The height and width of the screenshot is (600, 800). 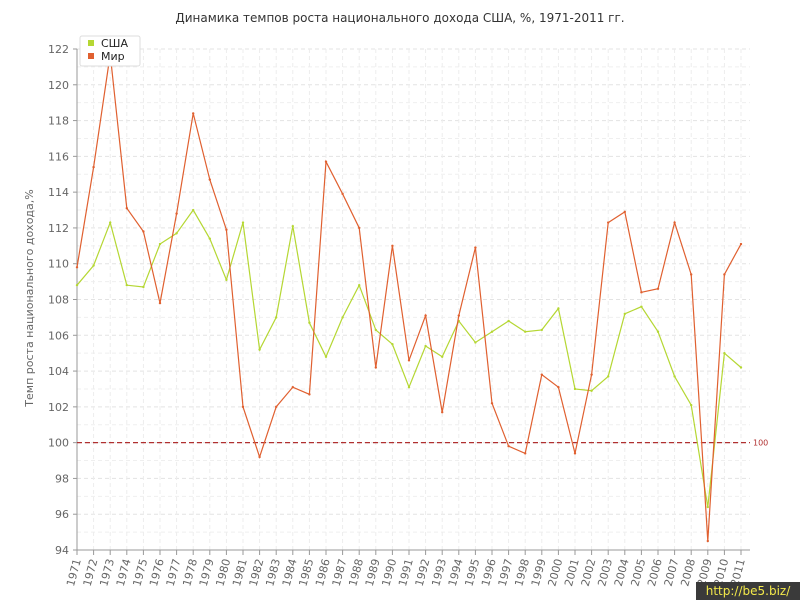 I want to click on legend-label: Мир, so click(x=113, y=56).